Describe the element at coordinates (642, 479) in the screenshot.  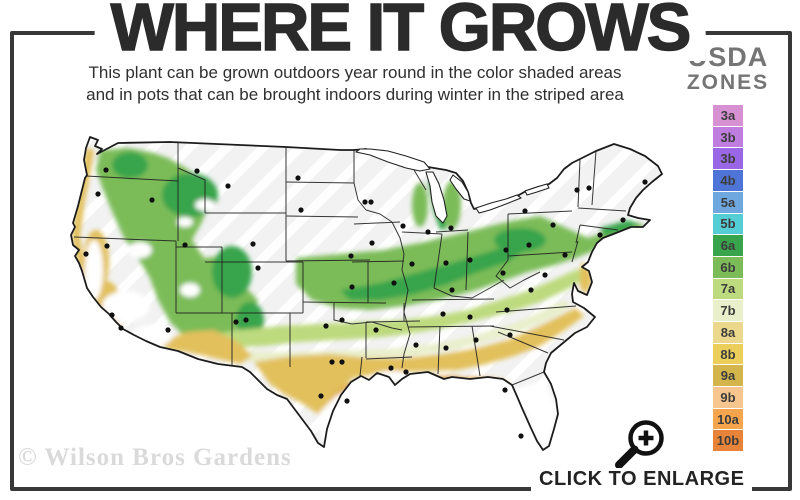
I see `click-to-enlarge-button: CLICK TO ENLARGE` at that location.